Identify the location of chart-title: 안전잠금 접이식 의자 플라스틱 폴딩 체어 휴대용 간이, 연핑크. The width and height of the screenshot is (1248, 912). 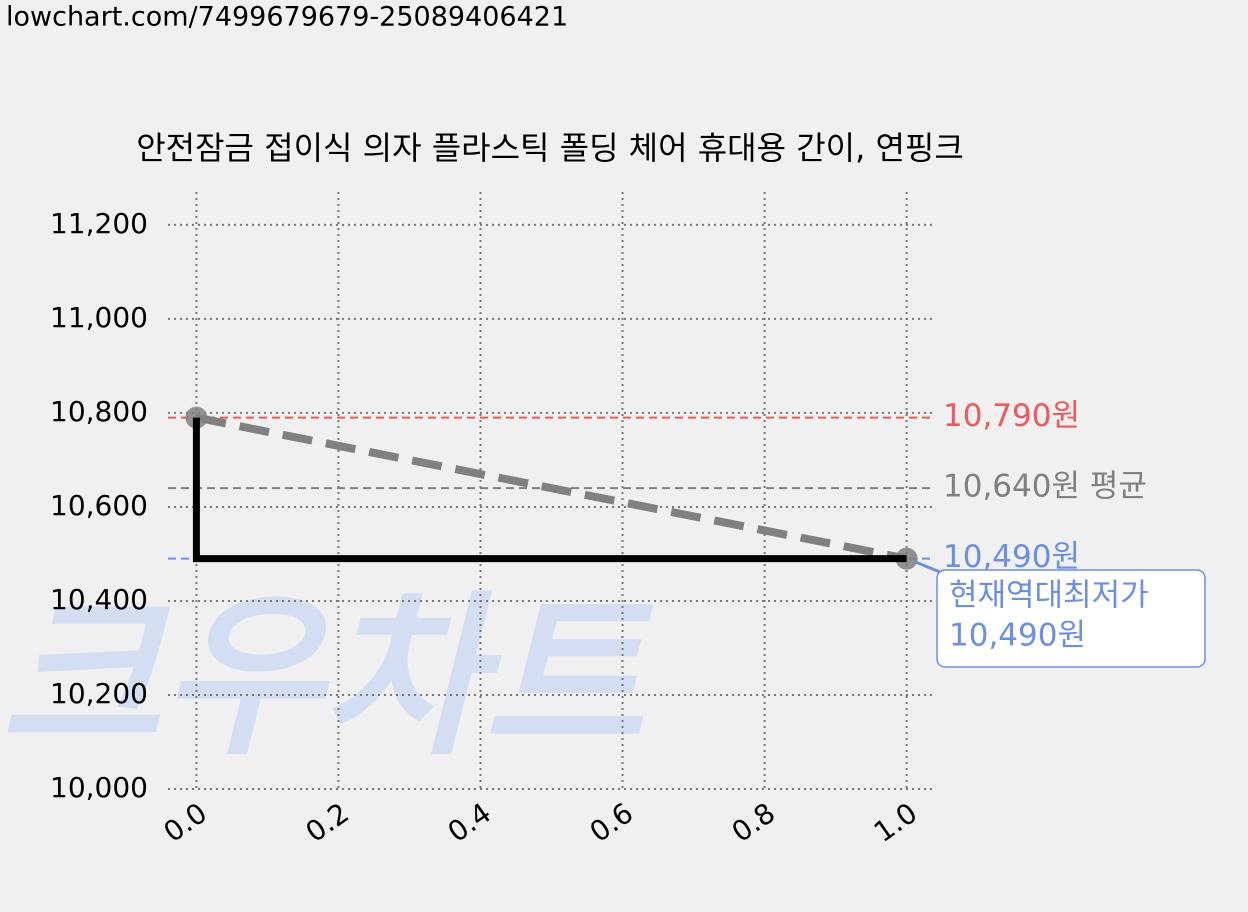
(550, 148).